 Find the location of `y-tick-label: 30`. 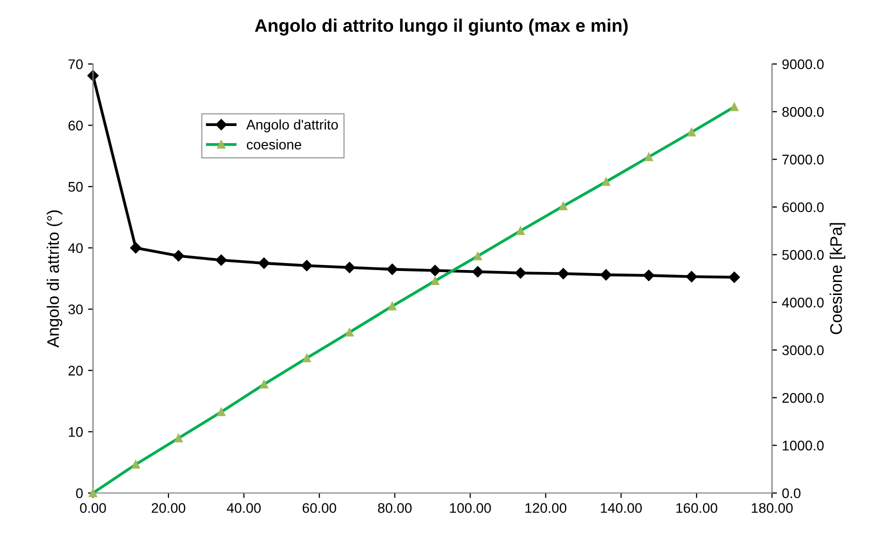

y-tick-label: 30 is located at coordinates (75, 309).